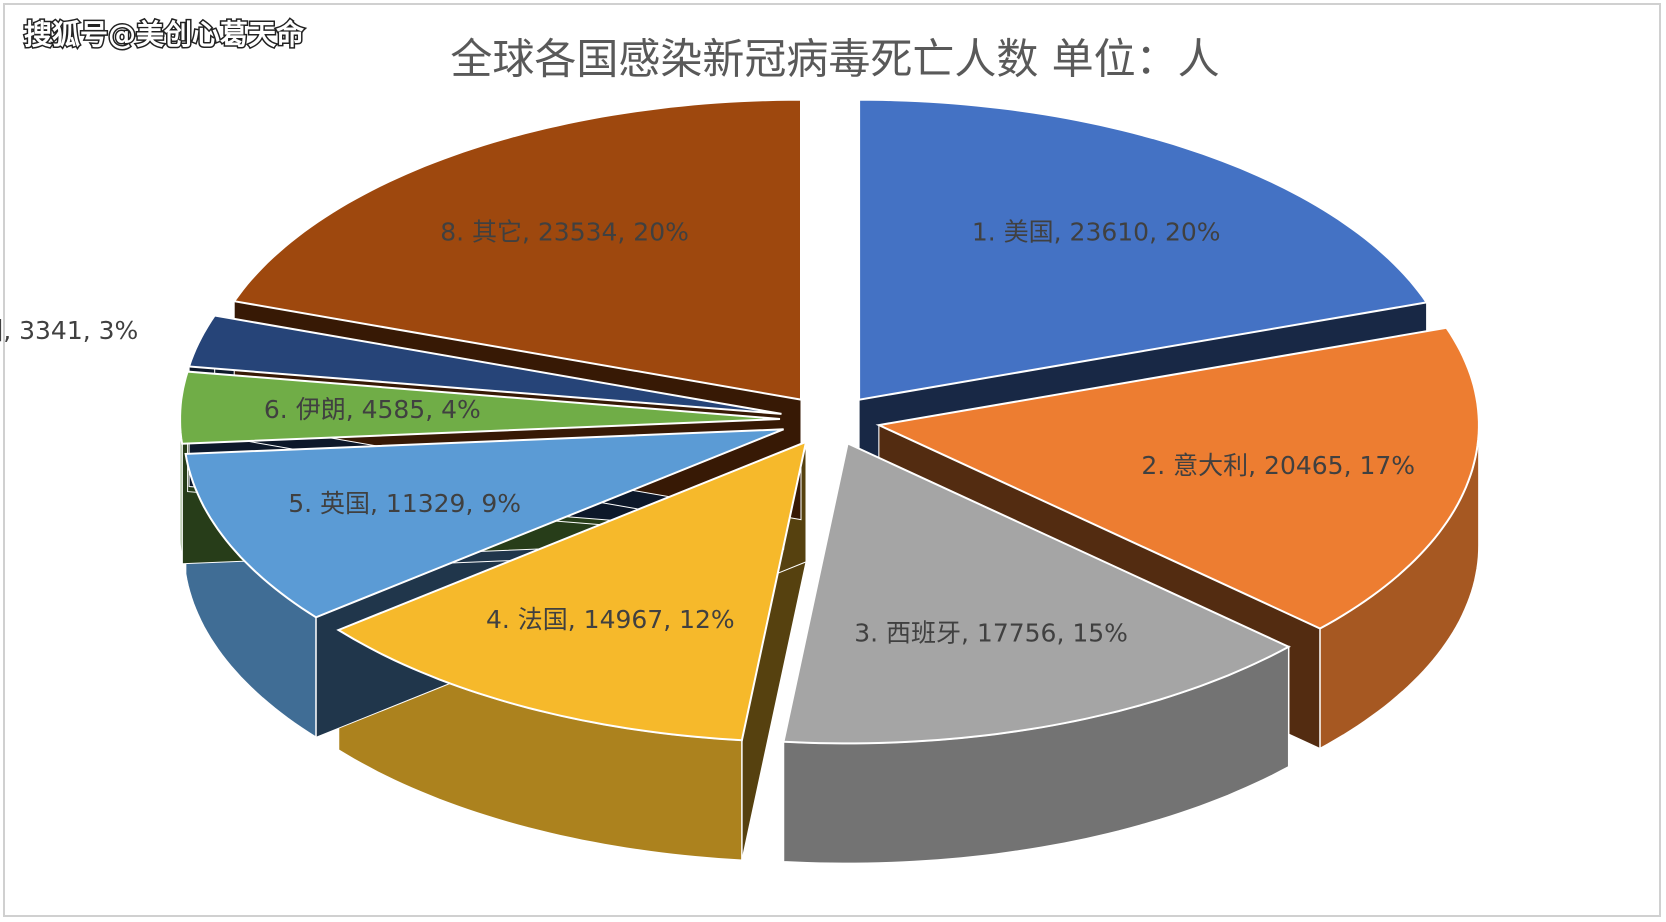 Image resolution: width=1666 pixels, height=922 pixels. I want to click on data-label: 4. 法国, 14967, 12%, so click(610, 619).